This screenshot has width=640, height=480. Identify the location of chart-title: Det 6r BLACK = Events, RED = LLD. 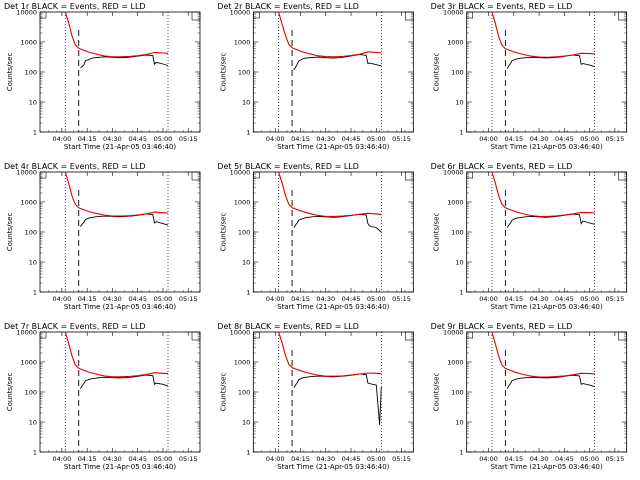
(502, 166).